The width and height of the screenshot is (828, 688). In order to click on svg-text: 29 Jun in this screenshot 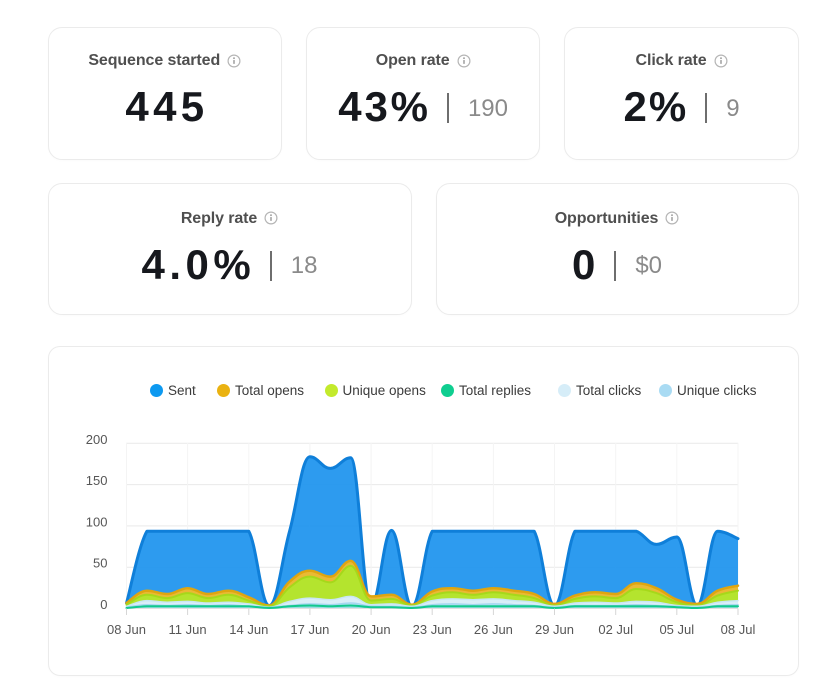, I will do `click(553, 629)`.